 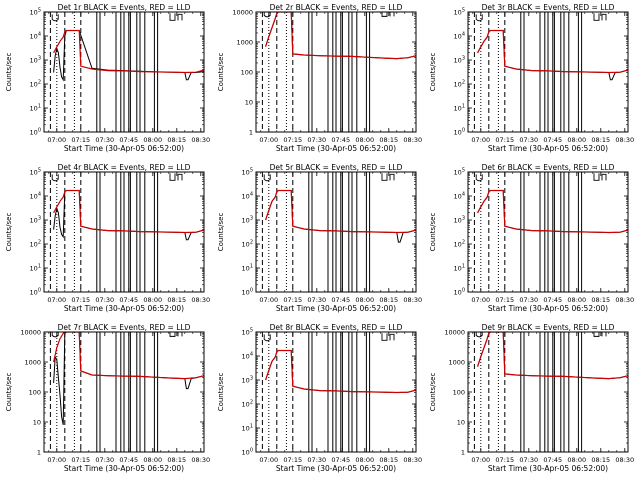 What do you see at coordinates (336, 167) in the screenshot?
I see `chart-title: Det 5r BLACK = Events, RED = LLD` at bounding box center [336, 167].